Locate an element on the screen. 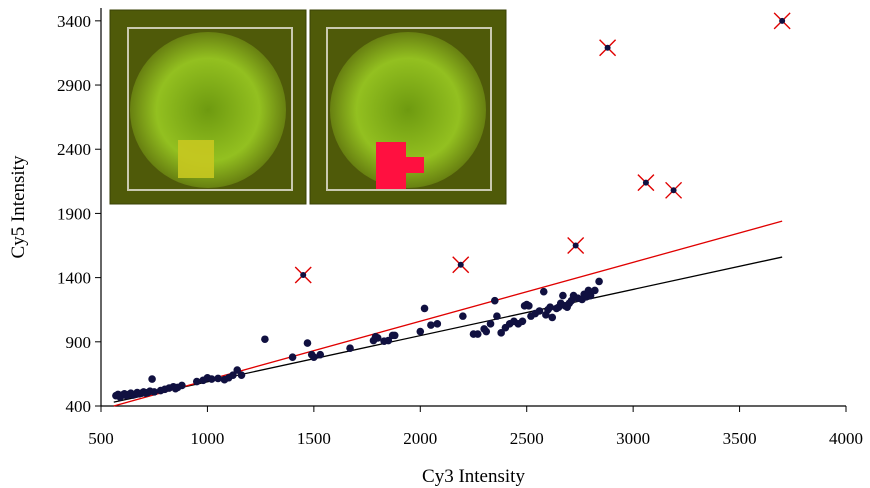 This screenshot has height=488, width=870. inset-1-spot is located at coordinates (208, 110).